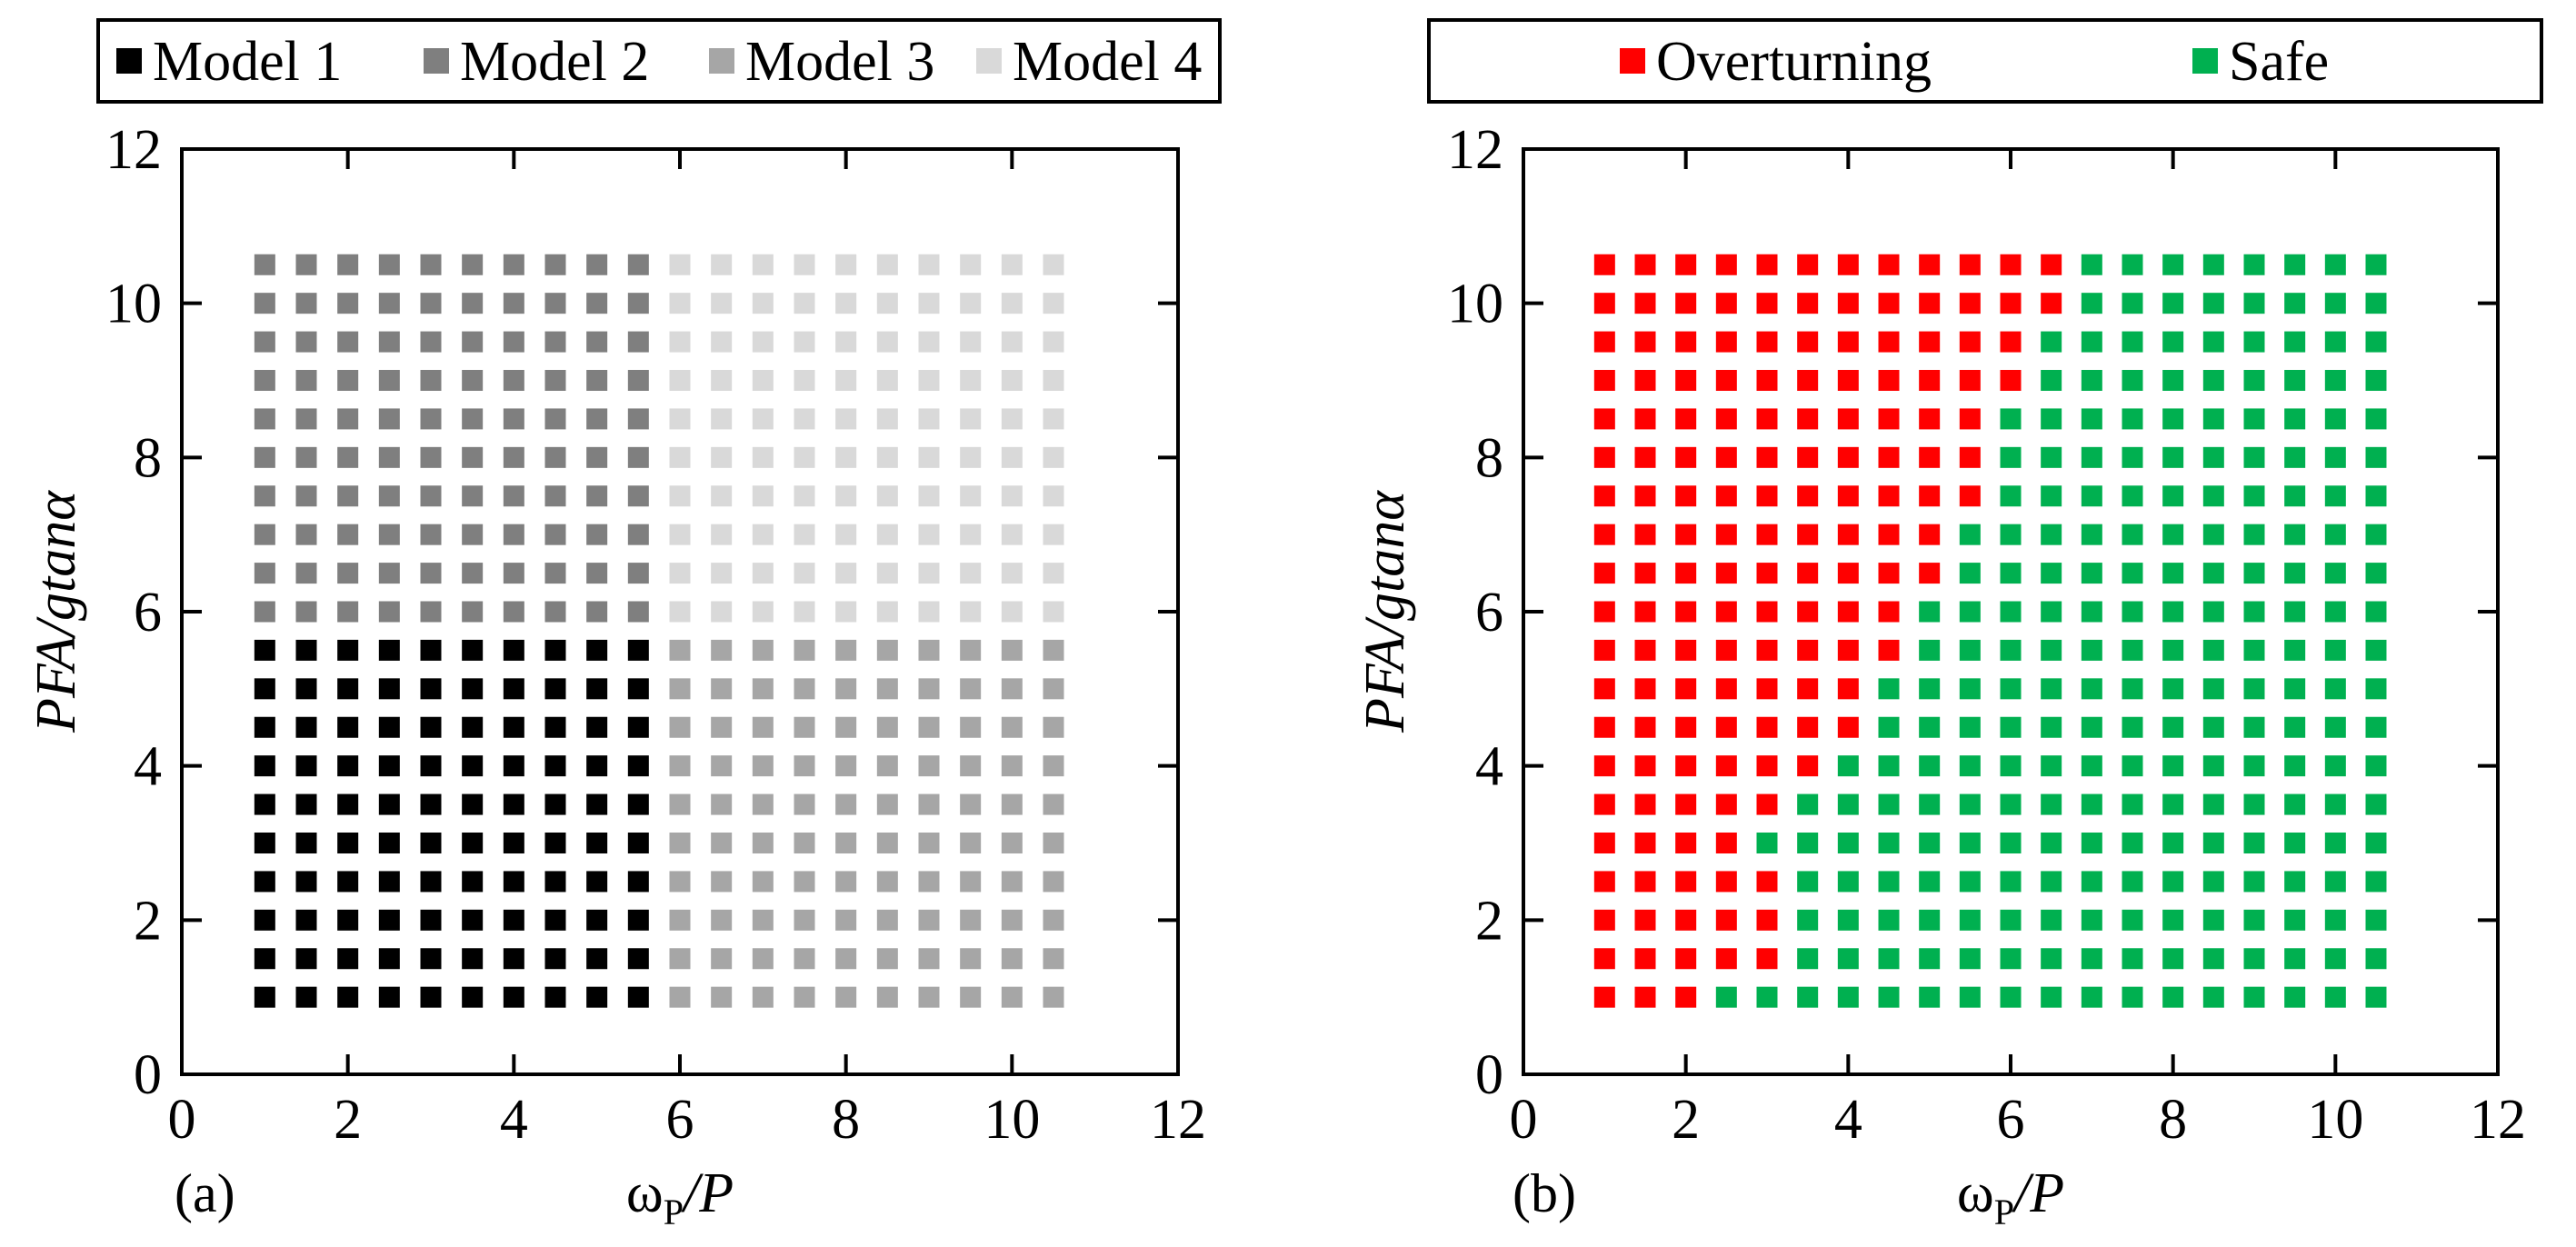 Image resolution: width=2576 pixels, height=1247 pixels. I want to click on x-tick-label: 6, so click(2011, 1120).